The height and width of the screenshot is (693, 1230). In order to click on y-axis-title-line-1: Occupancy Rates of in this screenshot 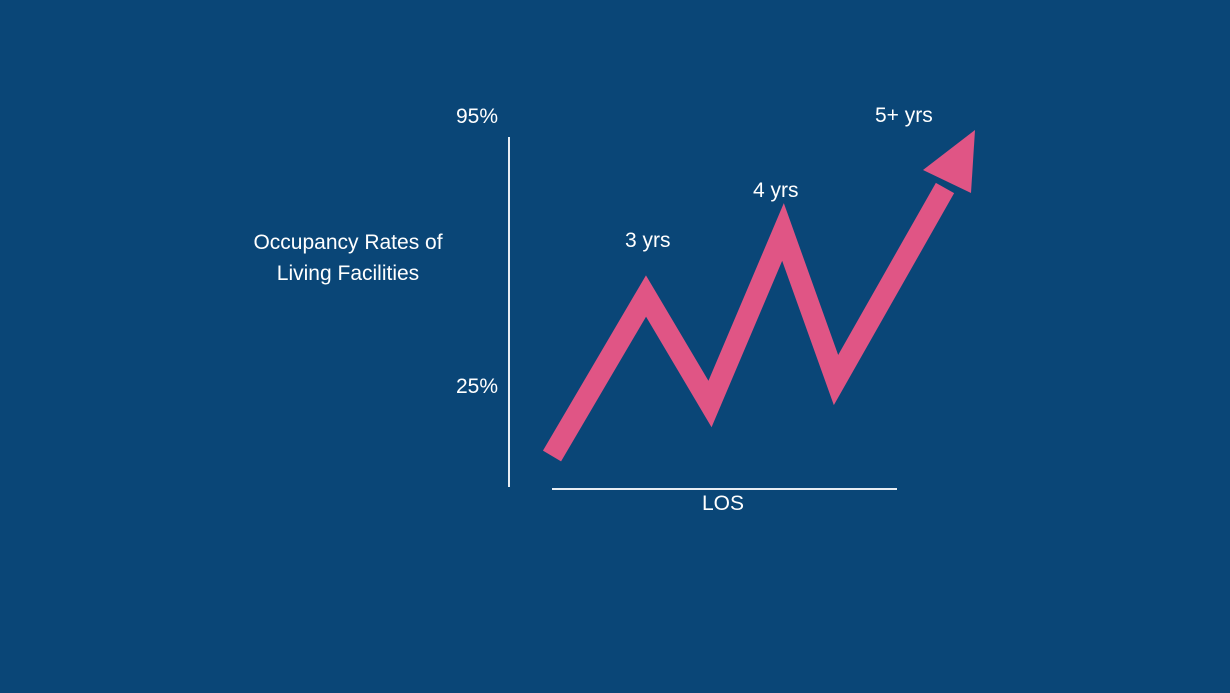, I will do `click(348, 242)`.